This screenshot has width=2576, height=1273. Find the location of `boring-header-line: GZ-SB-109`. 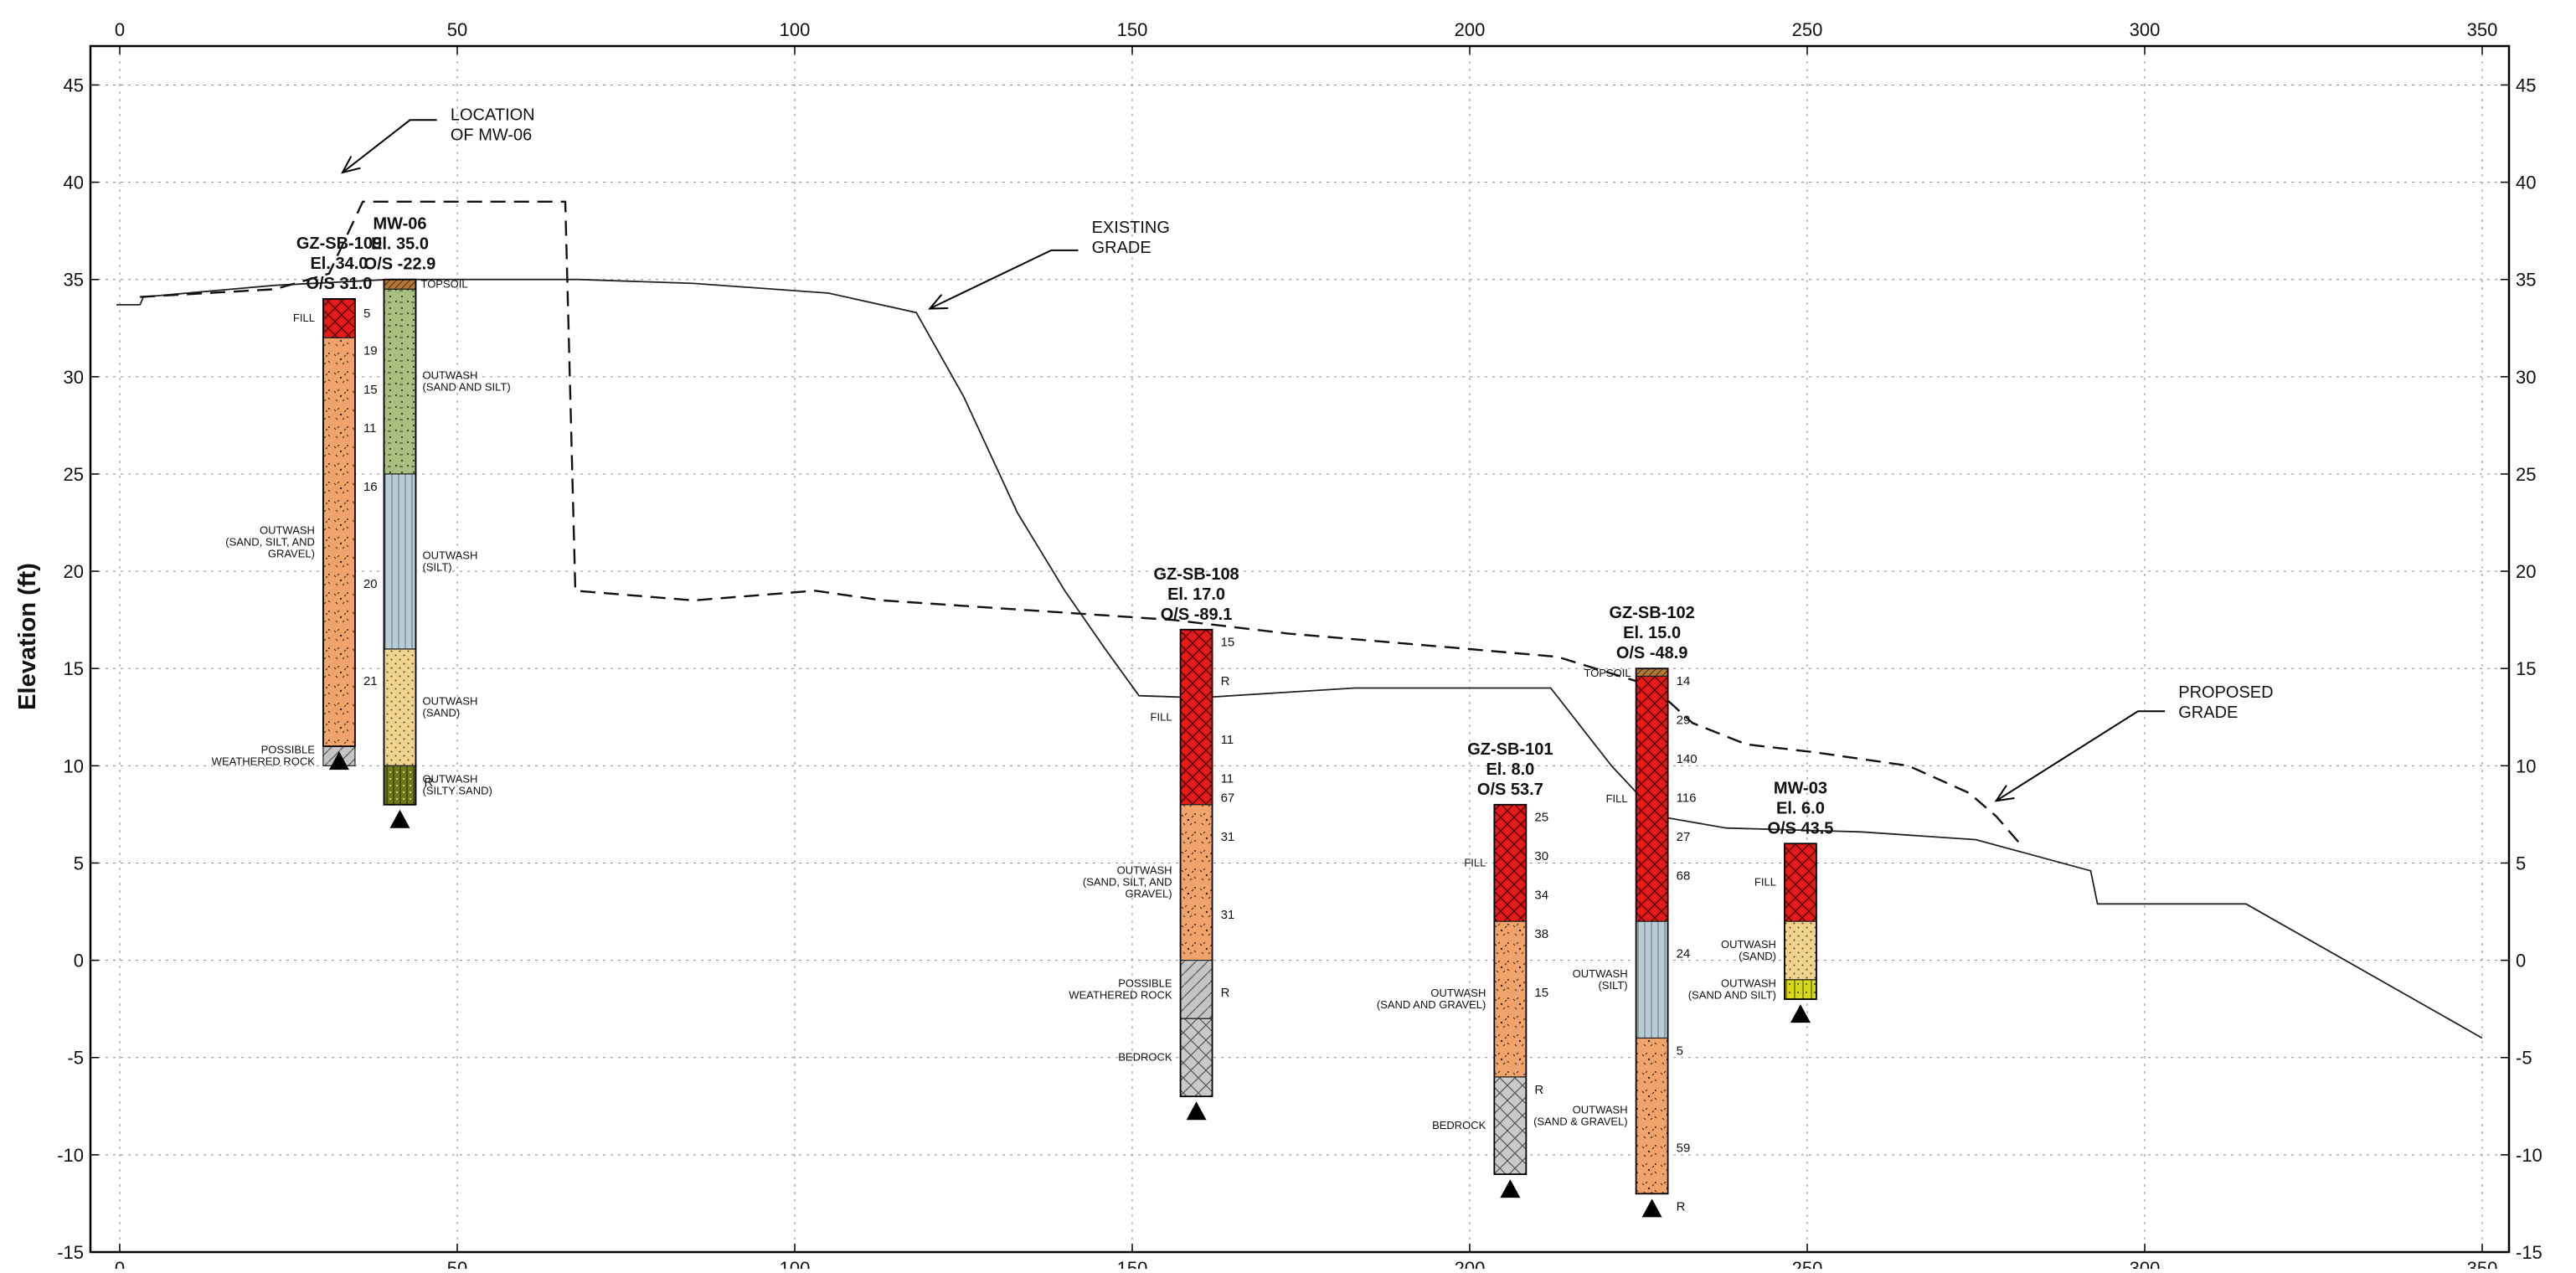

boring-header-line: GZ-SB-109 is located at coordinates (339, 243).